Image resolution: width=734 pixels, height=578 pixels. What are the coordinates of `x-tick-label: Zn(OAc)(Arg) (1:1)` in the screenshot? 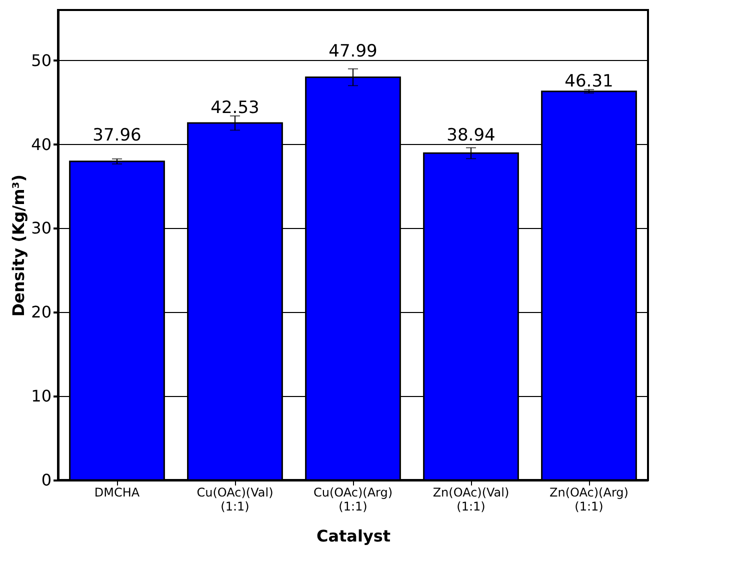 It's located at (589, 500).